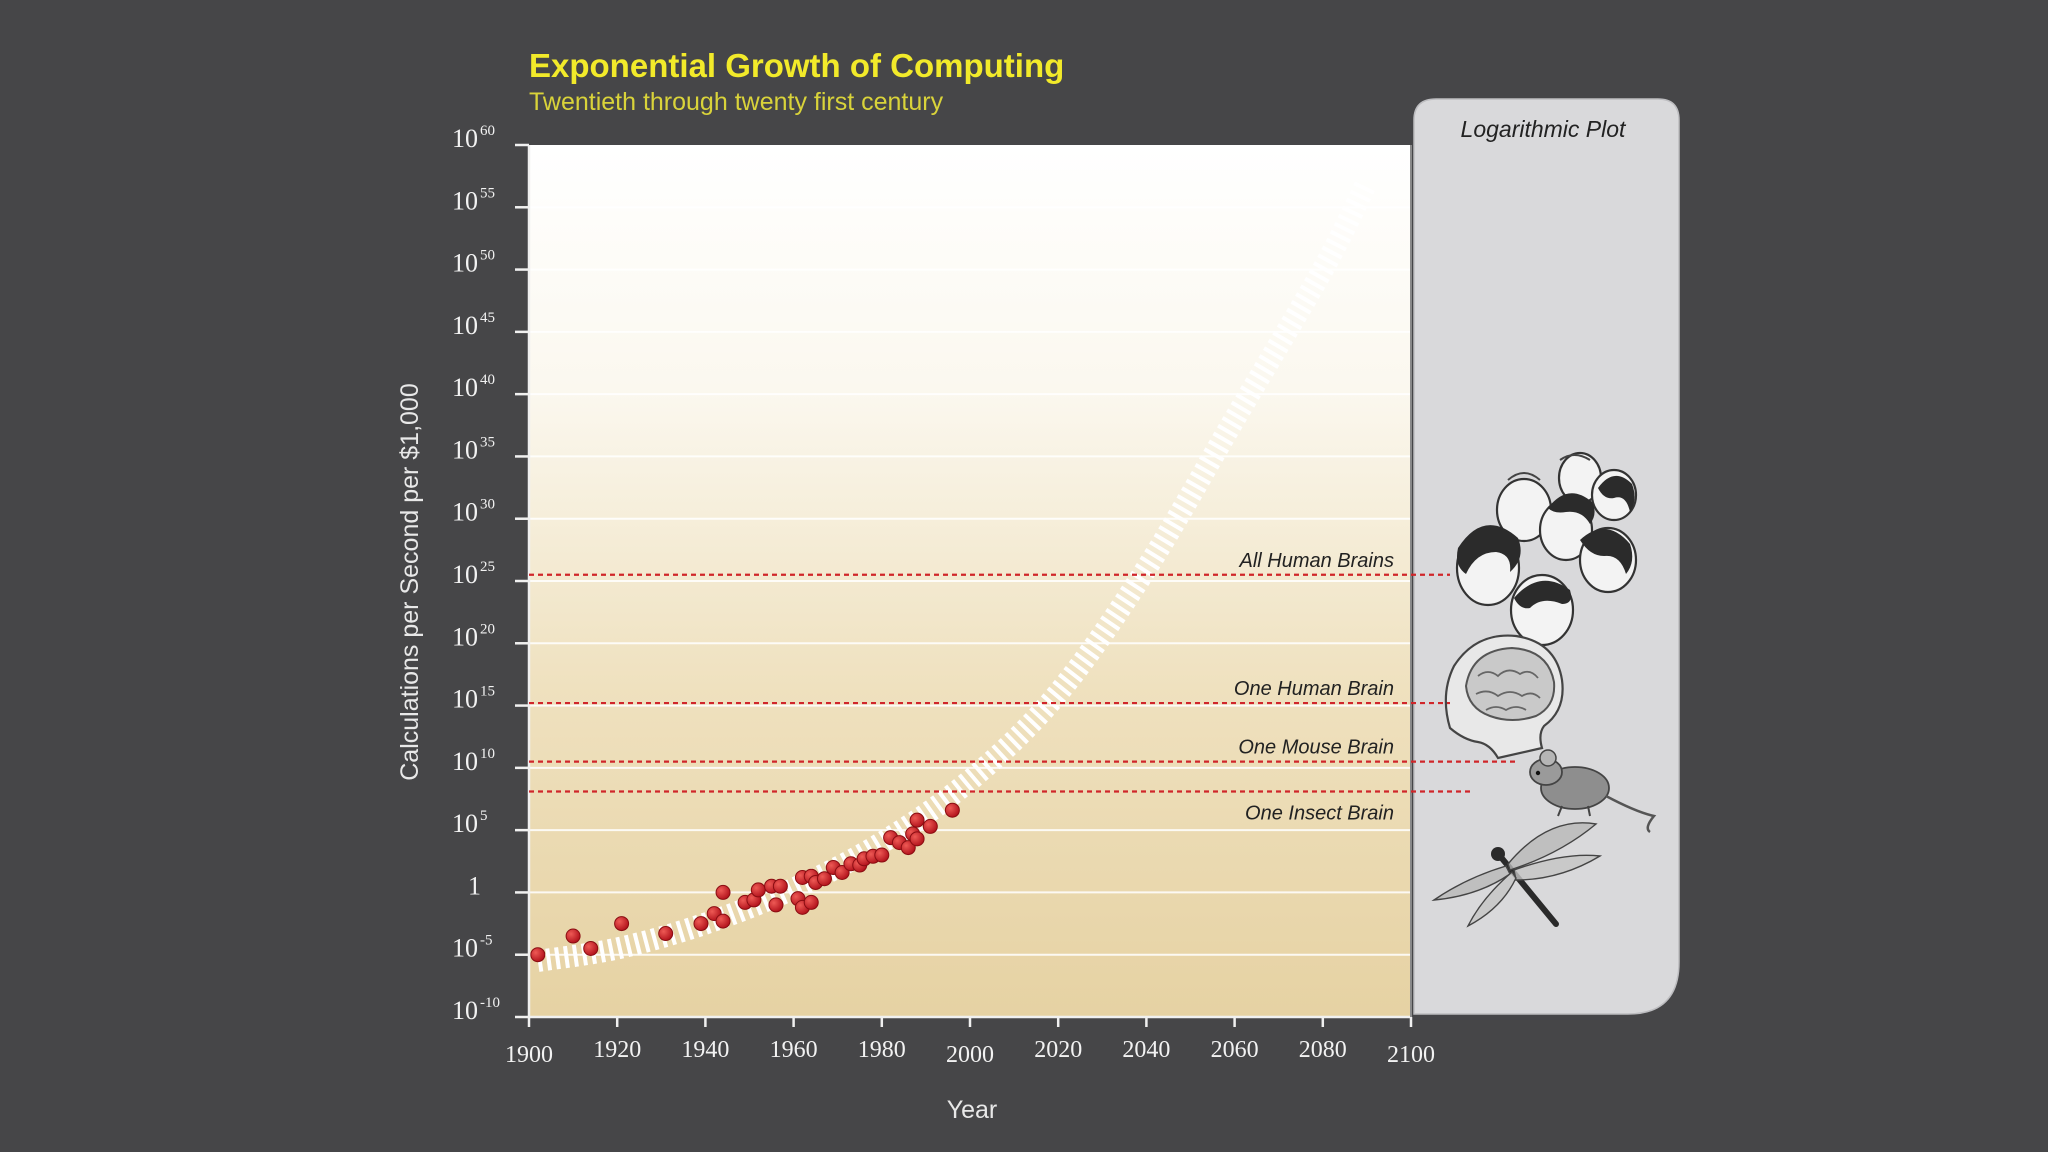  I want to click on chart-title: Exponential Growth of Computing, so click(796, 65).